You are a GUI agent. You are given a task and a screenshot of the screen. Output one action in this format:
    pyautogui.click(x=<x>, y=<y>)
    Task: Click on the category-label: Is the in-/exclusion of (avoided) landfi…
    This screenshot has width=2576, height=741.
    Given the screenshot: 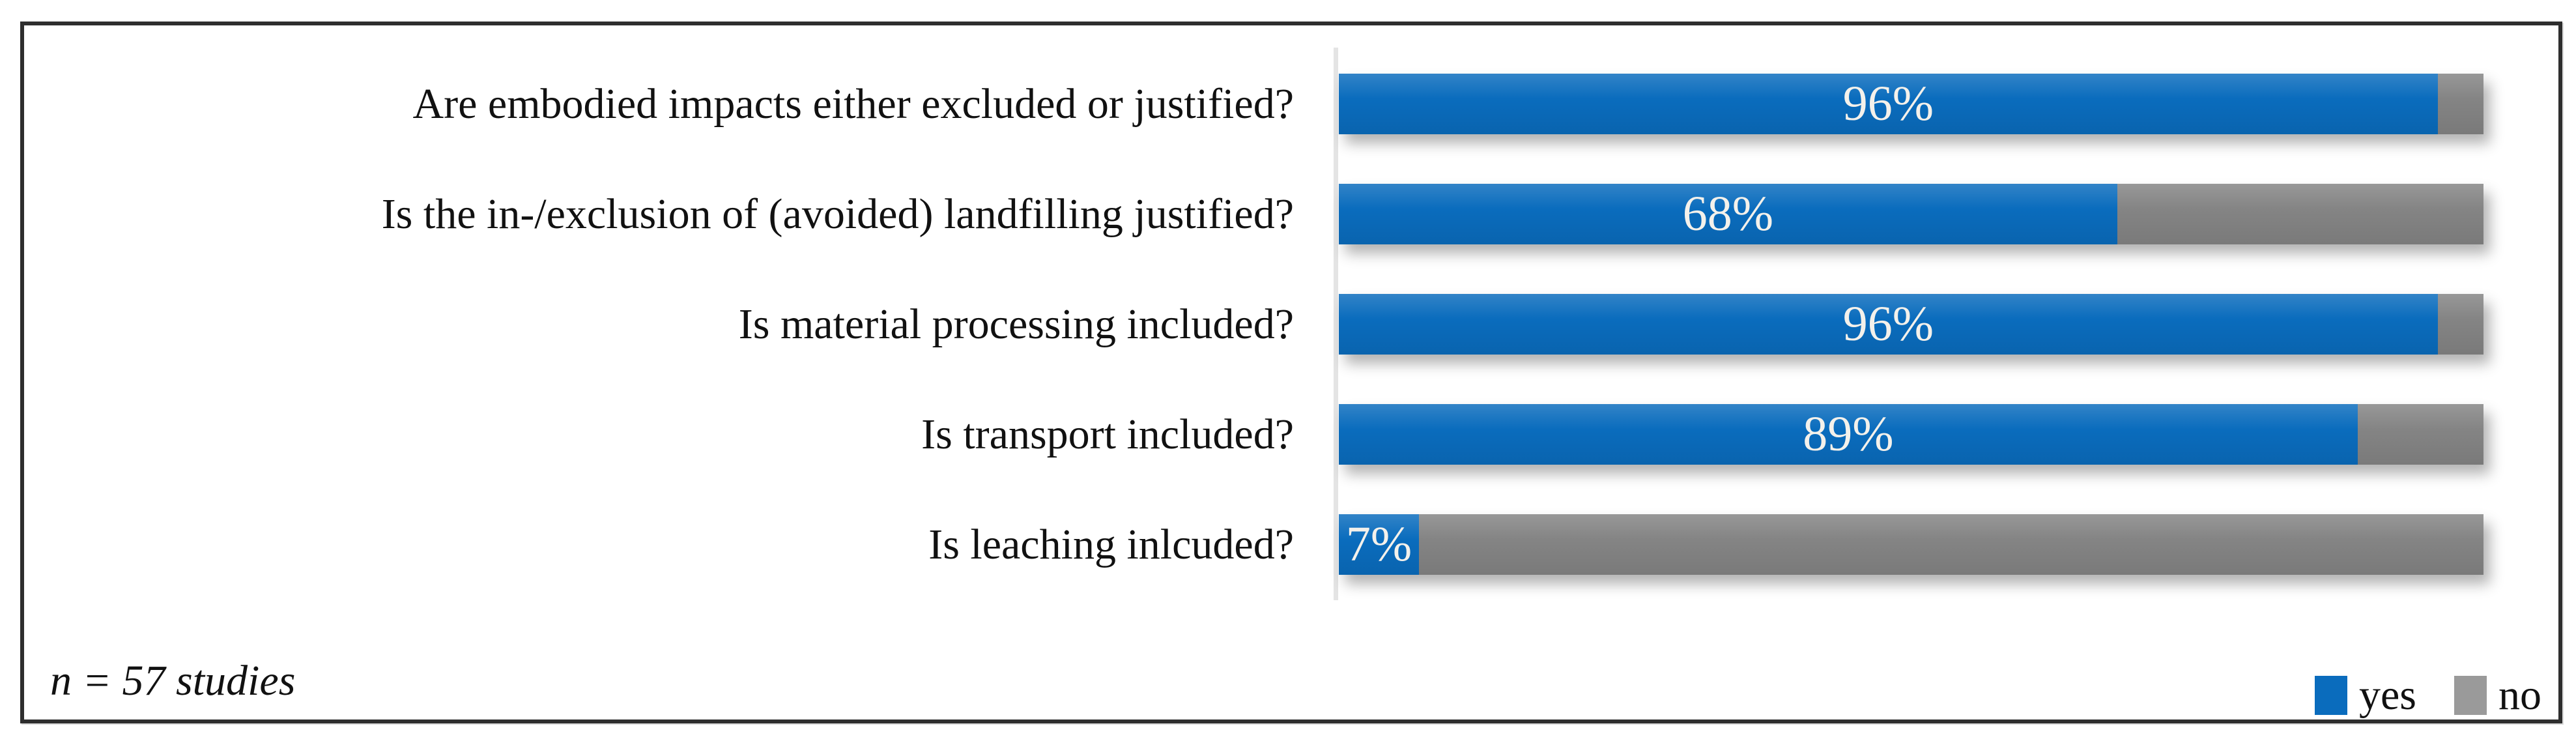 What is the action you would take?
    pyautogui.click(x=838, y=214)
    